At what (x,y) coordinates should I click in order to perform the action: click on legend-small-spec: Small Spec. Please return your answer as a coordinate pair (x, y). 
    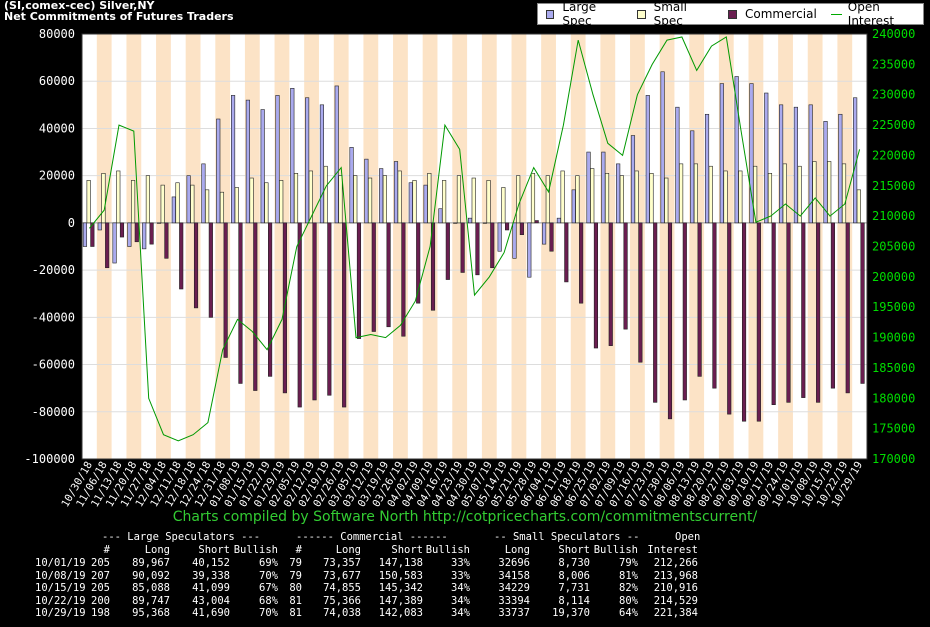
    Looking at the image, I should click on (675, 14).